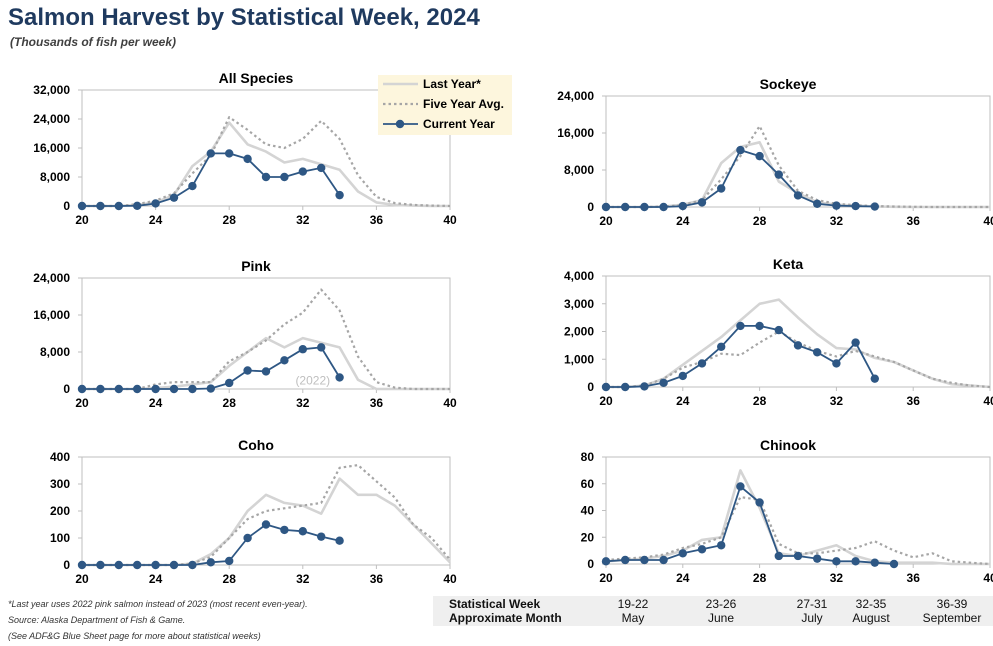 This screenshot has width=993, height=646. What do you see at coordinates (579, 276) in the screenshot?
I see `y-tick-label: 4,000` at bounding box center [579, 276].